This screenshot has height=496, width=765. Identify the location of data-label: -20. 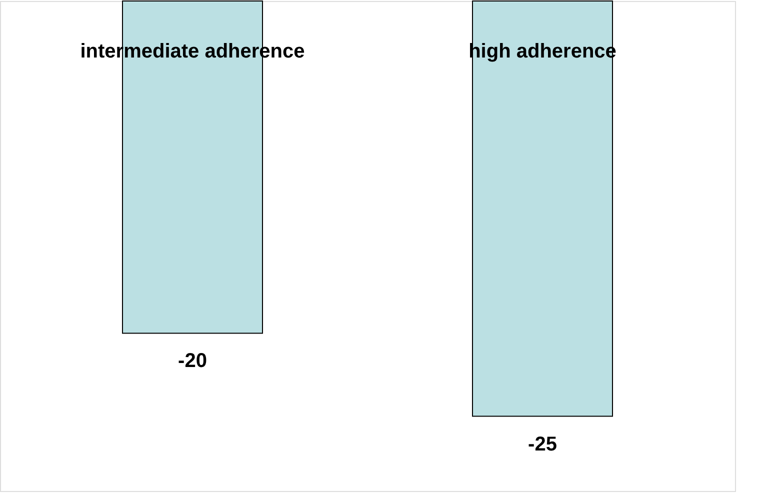
(192, 361).